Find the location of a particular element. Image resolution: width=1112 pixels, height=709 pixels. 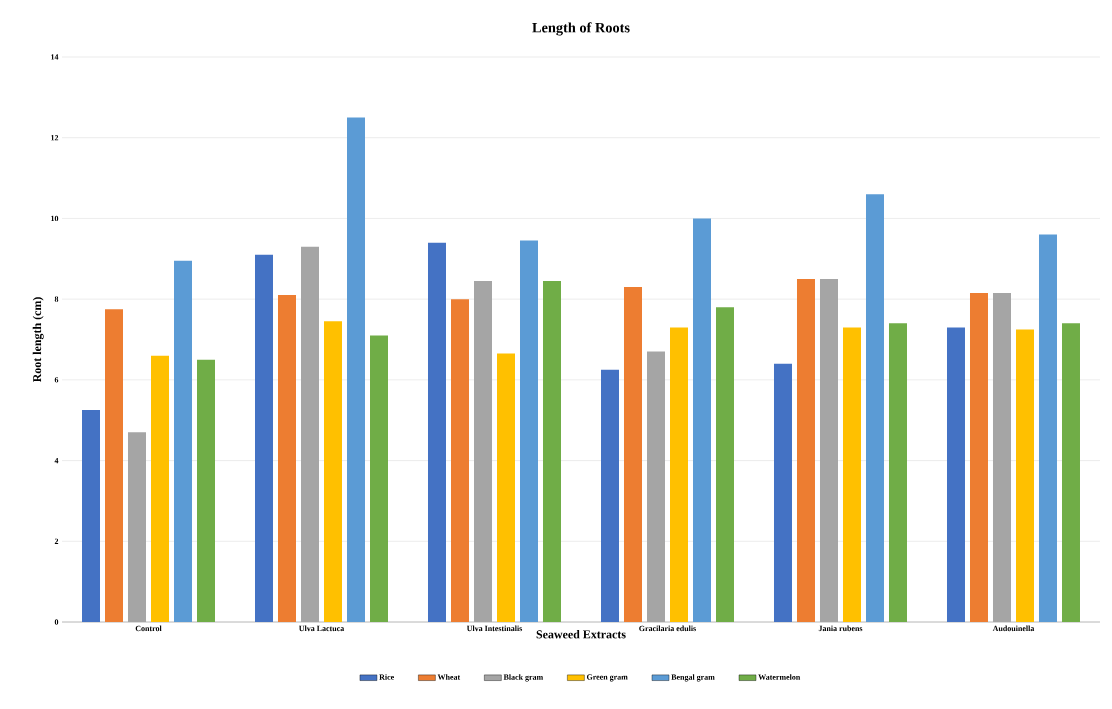

x-axis-title: Seaweed Extracts is located at coordinates (581, 634).